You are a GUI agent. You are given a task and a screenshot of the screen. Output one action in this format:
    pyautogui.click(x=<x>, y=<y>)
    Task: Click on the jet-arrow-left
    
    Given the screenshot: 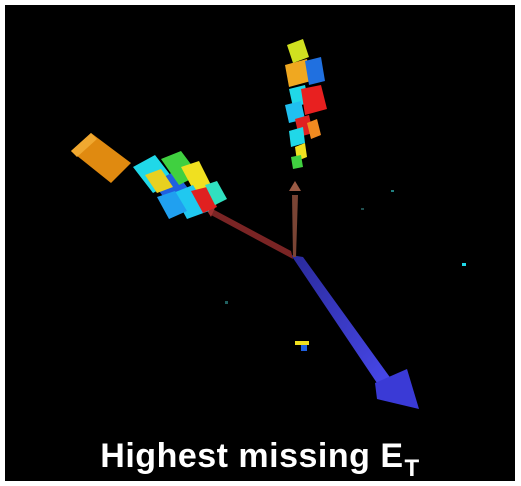 What is the action you would take?
    pyautogui.click(x=247, y=230)
    